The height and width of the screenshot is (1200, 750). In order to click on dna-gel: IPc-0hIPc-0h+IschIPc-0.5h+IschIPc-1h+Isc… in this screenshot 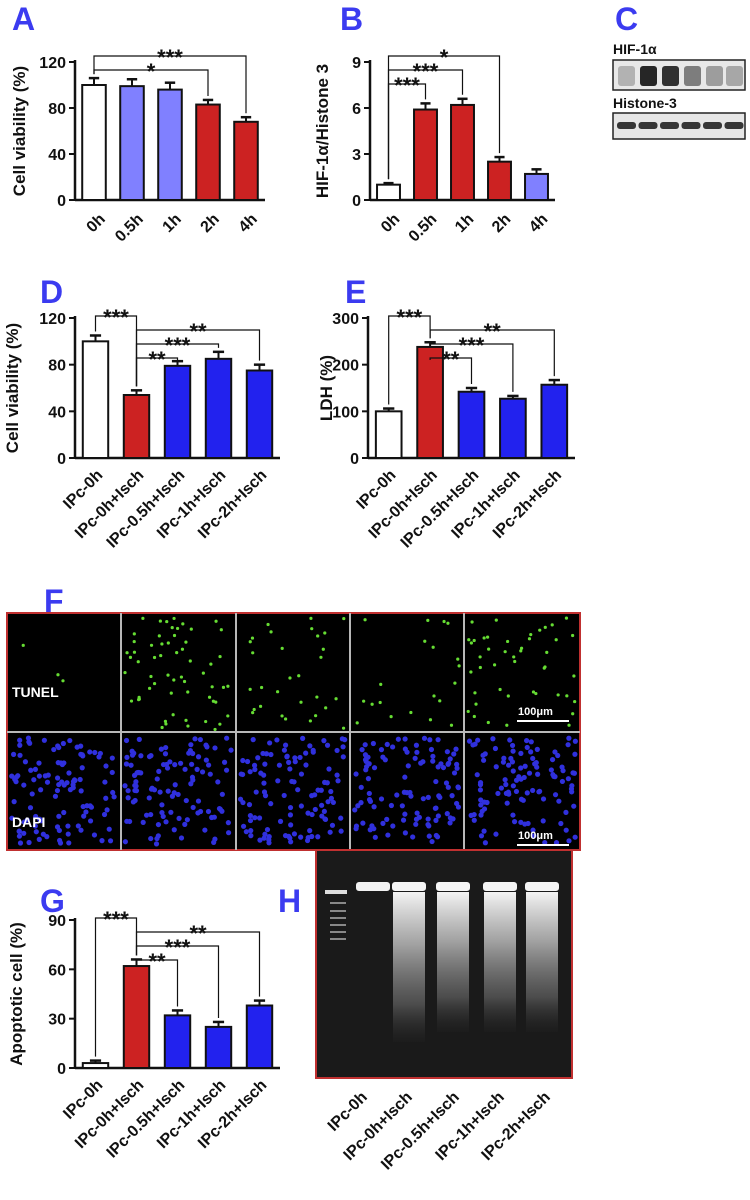, I will do `click(444, 1011)`.